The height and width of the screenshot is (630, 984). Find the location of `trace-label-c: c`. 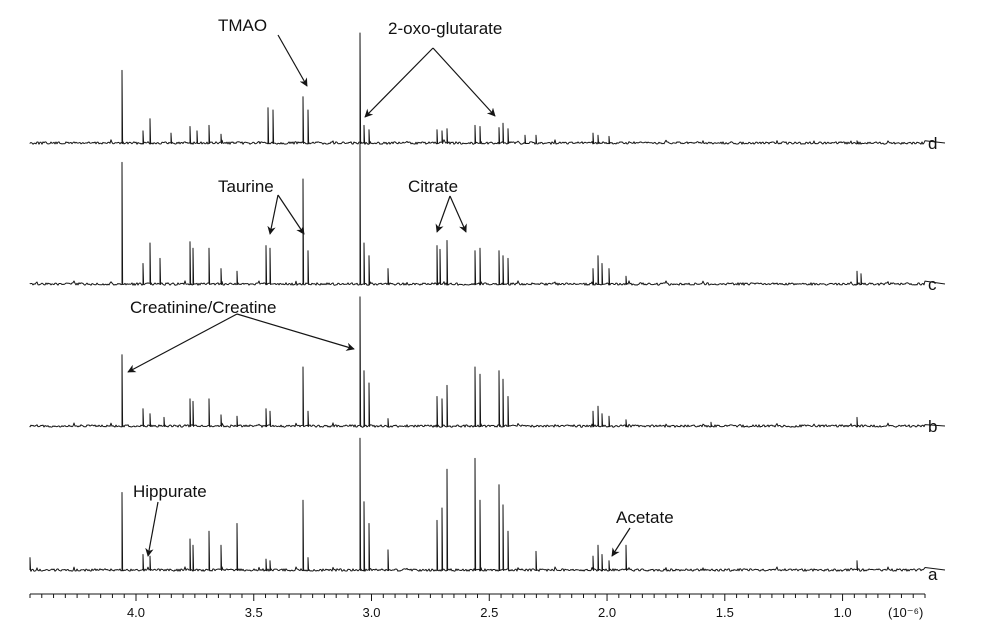

trace-label-c: c is located at coordinates (932, 284).